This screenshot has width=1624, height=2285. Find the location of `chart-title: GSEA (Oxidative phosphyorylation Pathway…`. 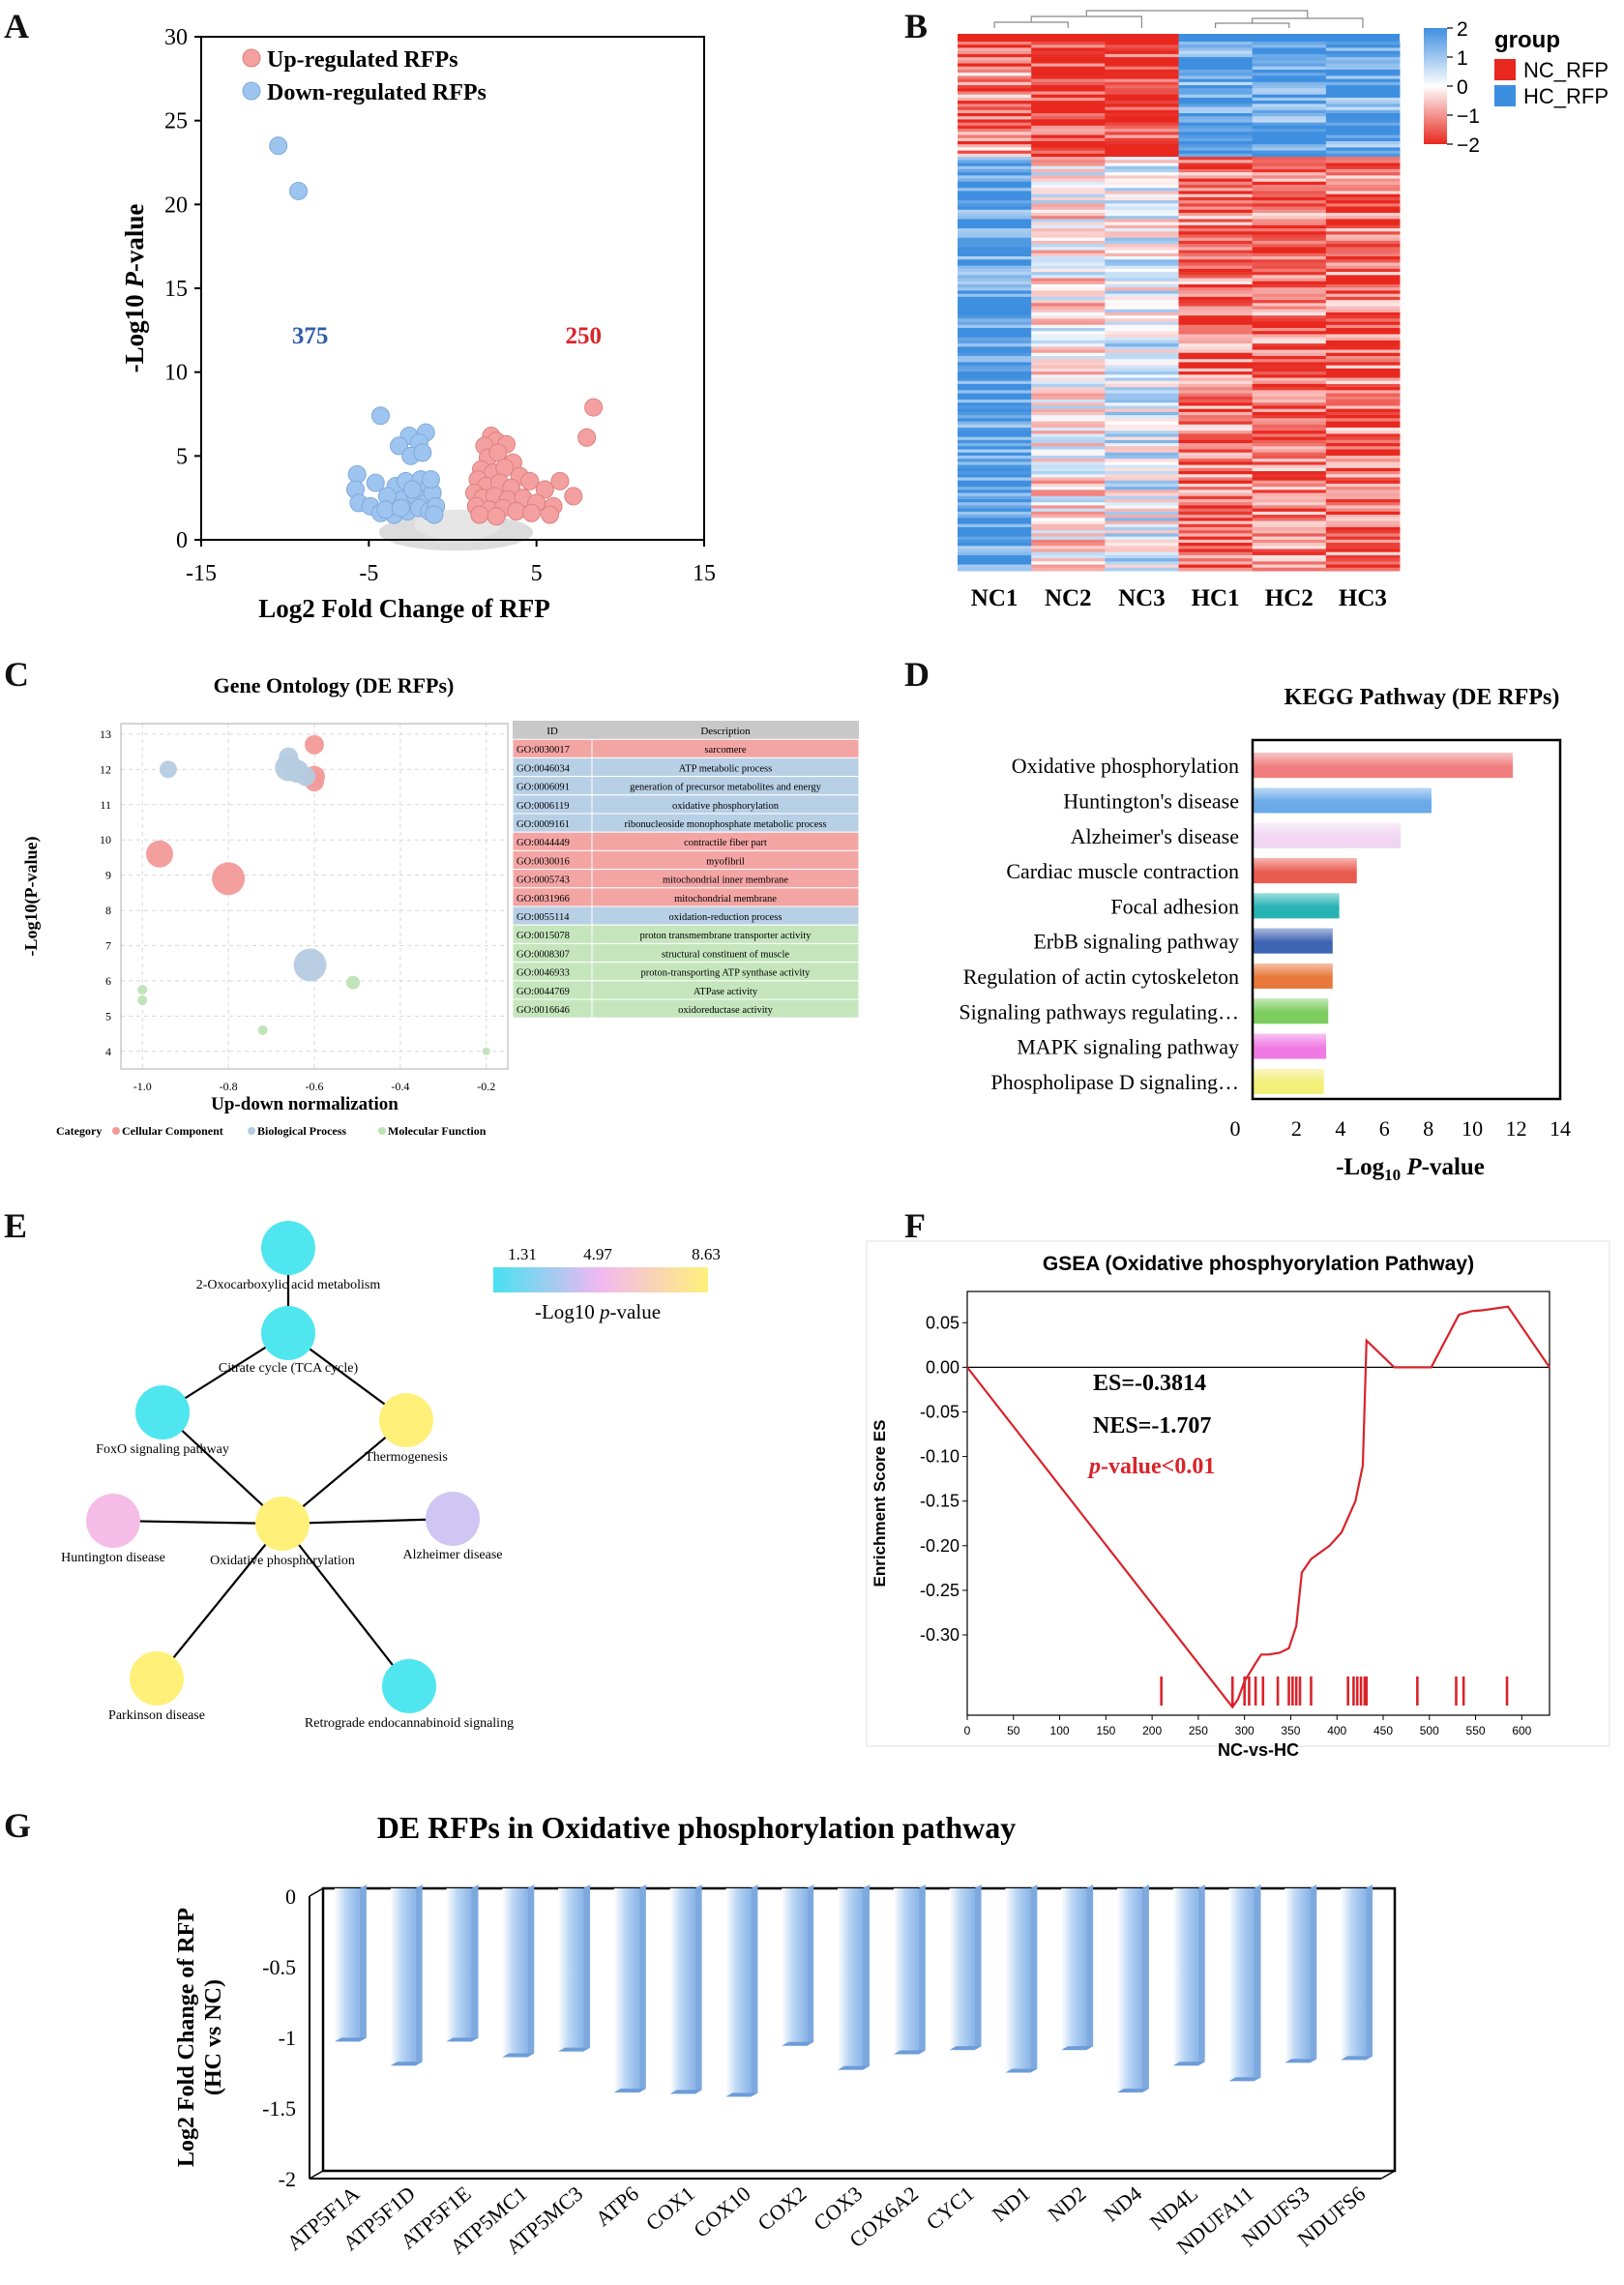

chart-title: GSEA (Oxidative phosphyorylation Pathway… is located at coordinates (1259, 1264).